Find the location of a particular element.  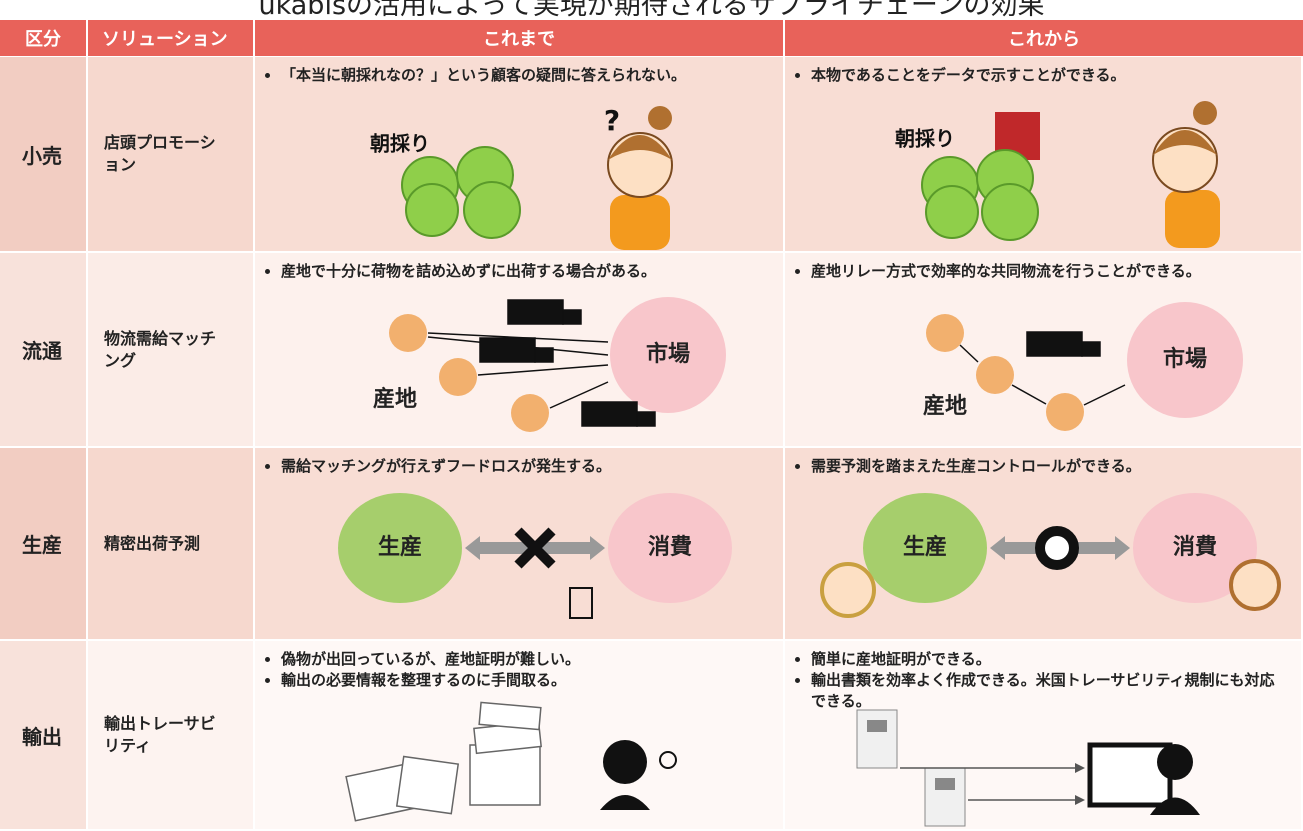

export-docs is located at coordinates (1028, 768).